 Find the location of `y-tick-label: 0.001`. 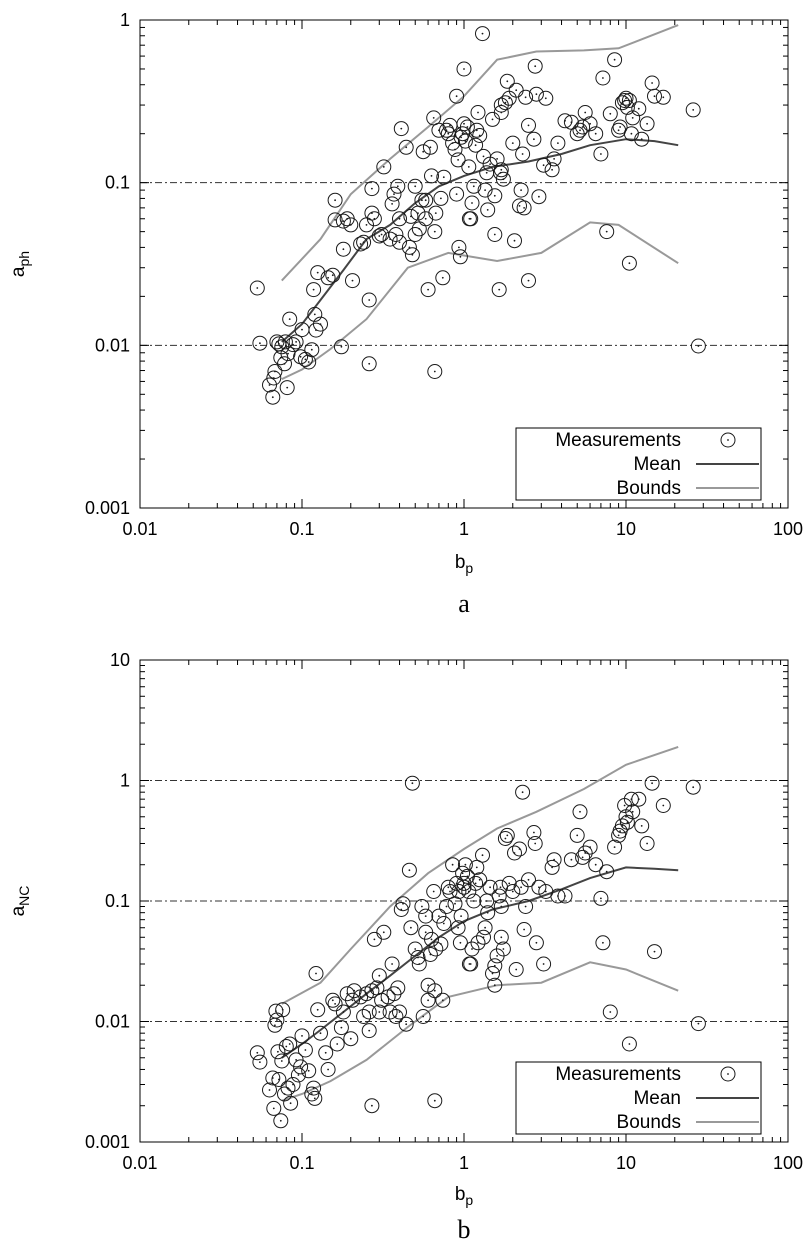

y-tick-label: 0.001 is located at coordinates (107, 1142).